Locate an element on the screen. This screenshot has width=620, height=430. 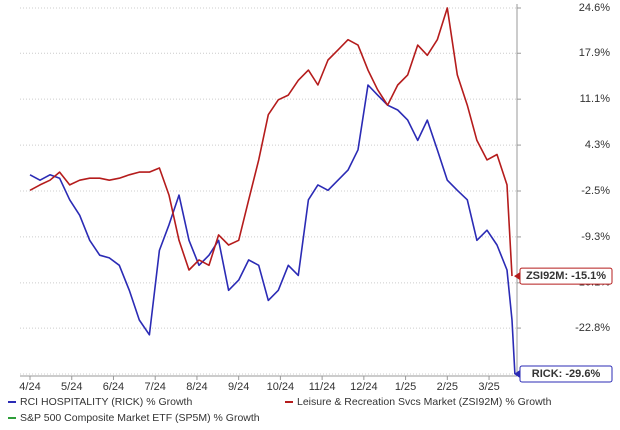
x-tick-label: 12/24 is located at coordinates (364, 387).